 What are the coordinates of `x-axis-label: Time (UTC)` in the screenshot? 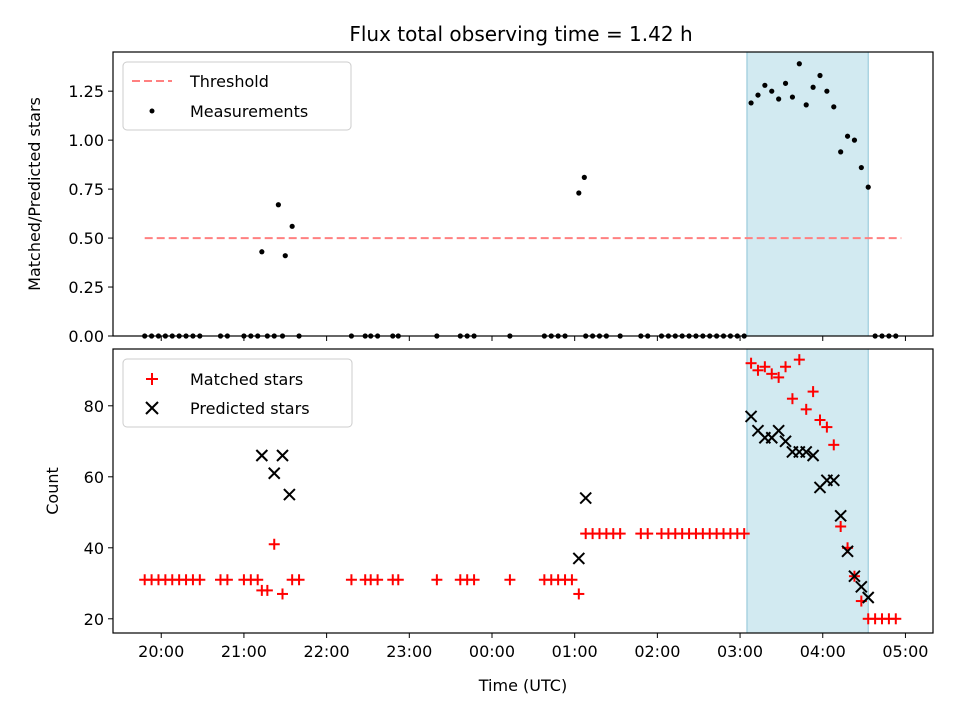 It's located at (522, 685).